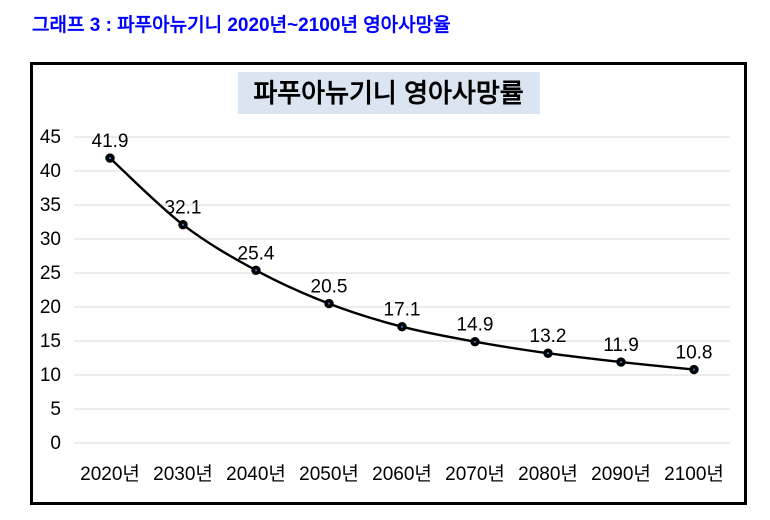 The width and height of the screenshot is (770, 520). I want to click on data-point-label: 20.5, so click(329, 287).